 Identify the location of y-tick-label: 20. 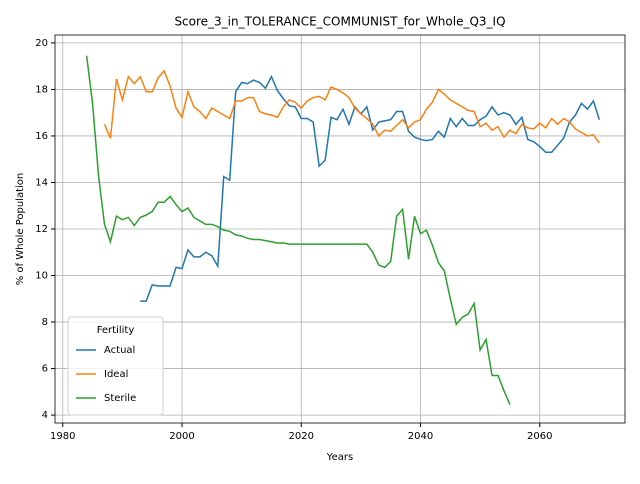
(41, 43).